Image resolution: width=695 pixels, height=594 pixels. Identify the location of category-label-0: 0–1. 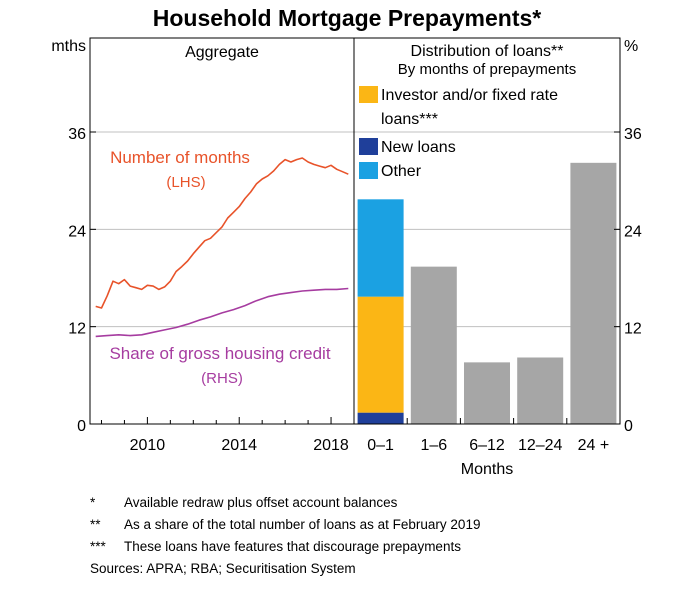
(380, 445).